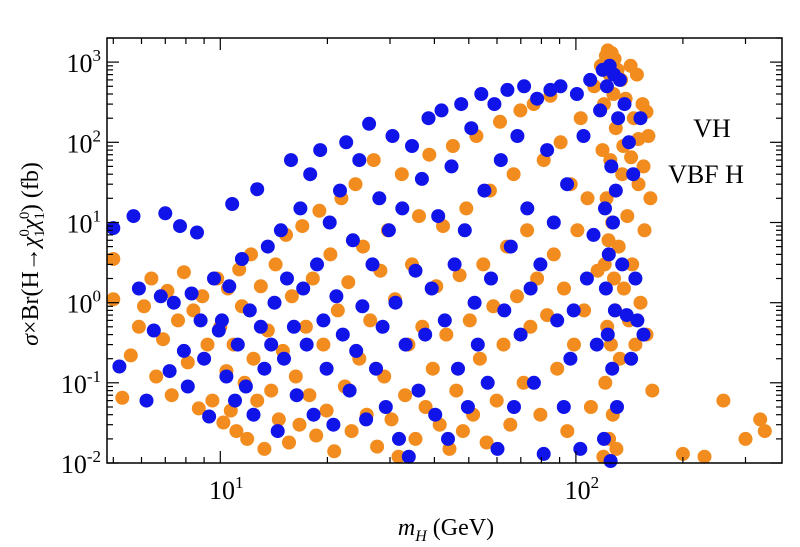  Describe the element at coordinates (84, 223) in the screenshot. I see `y-tick-label: 10¹` at that location.